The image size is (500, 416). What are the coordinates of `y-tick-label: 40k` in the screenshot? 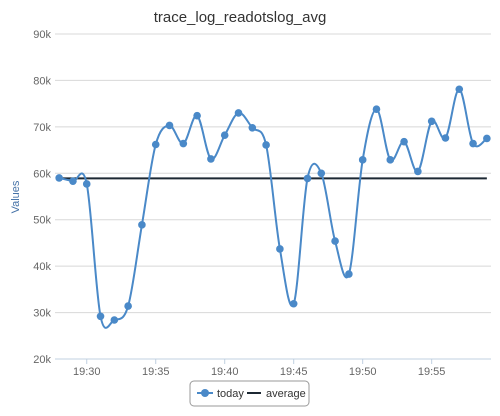 It's located at (42, 267).